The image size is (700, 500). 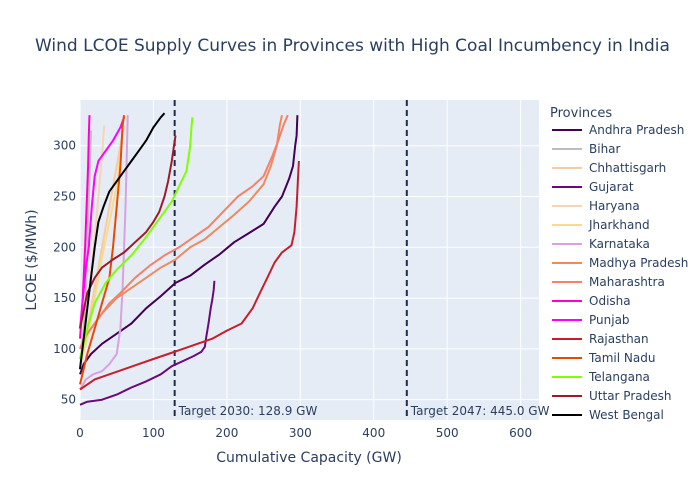 What do you see at coordinates (638, 263) in the screenshot?
I see `legend-item-label: Madhya Pradesh` at bounding box center [638, 263].